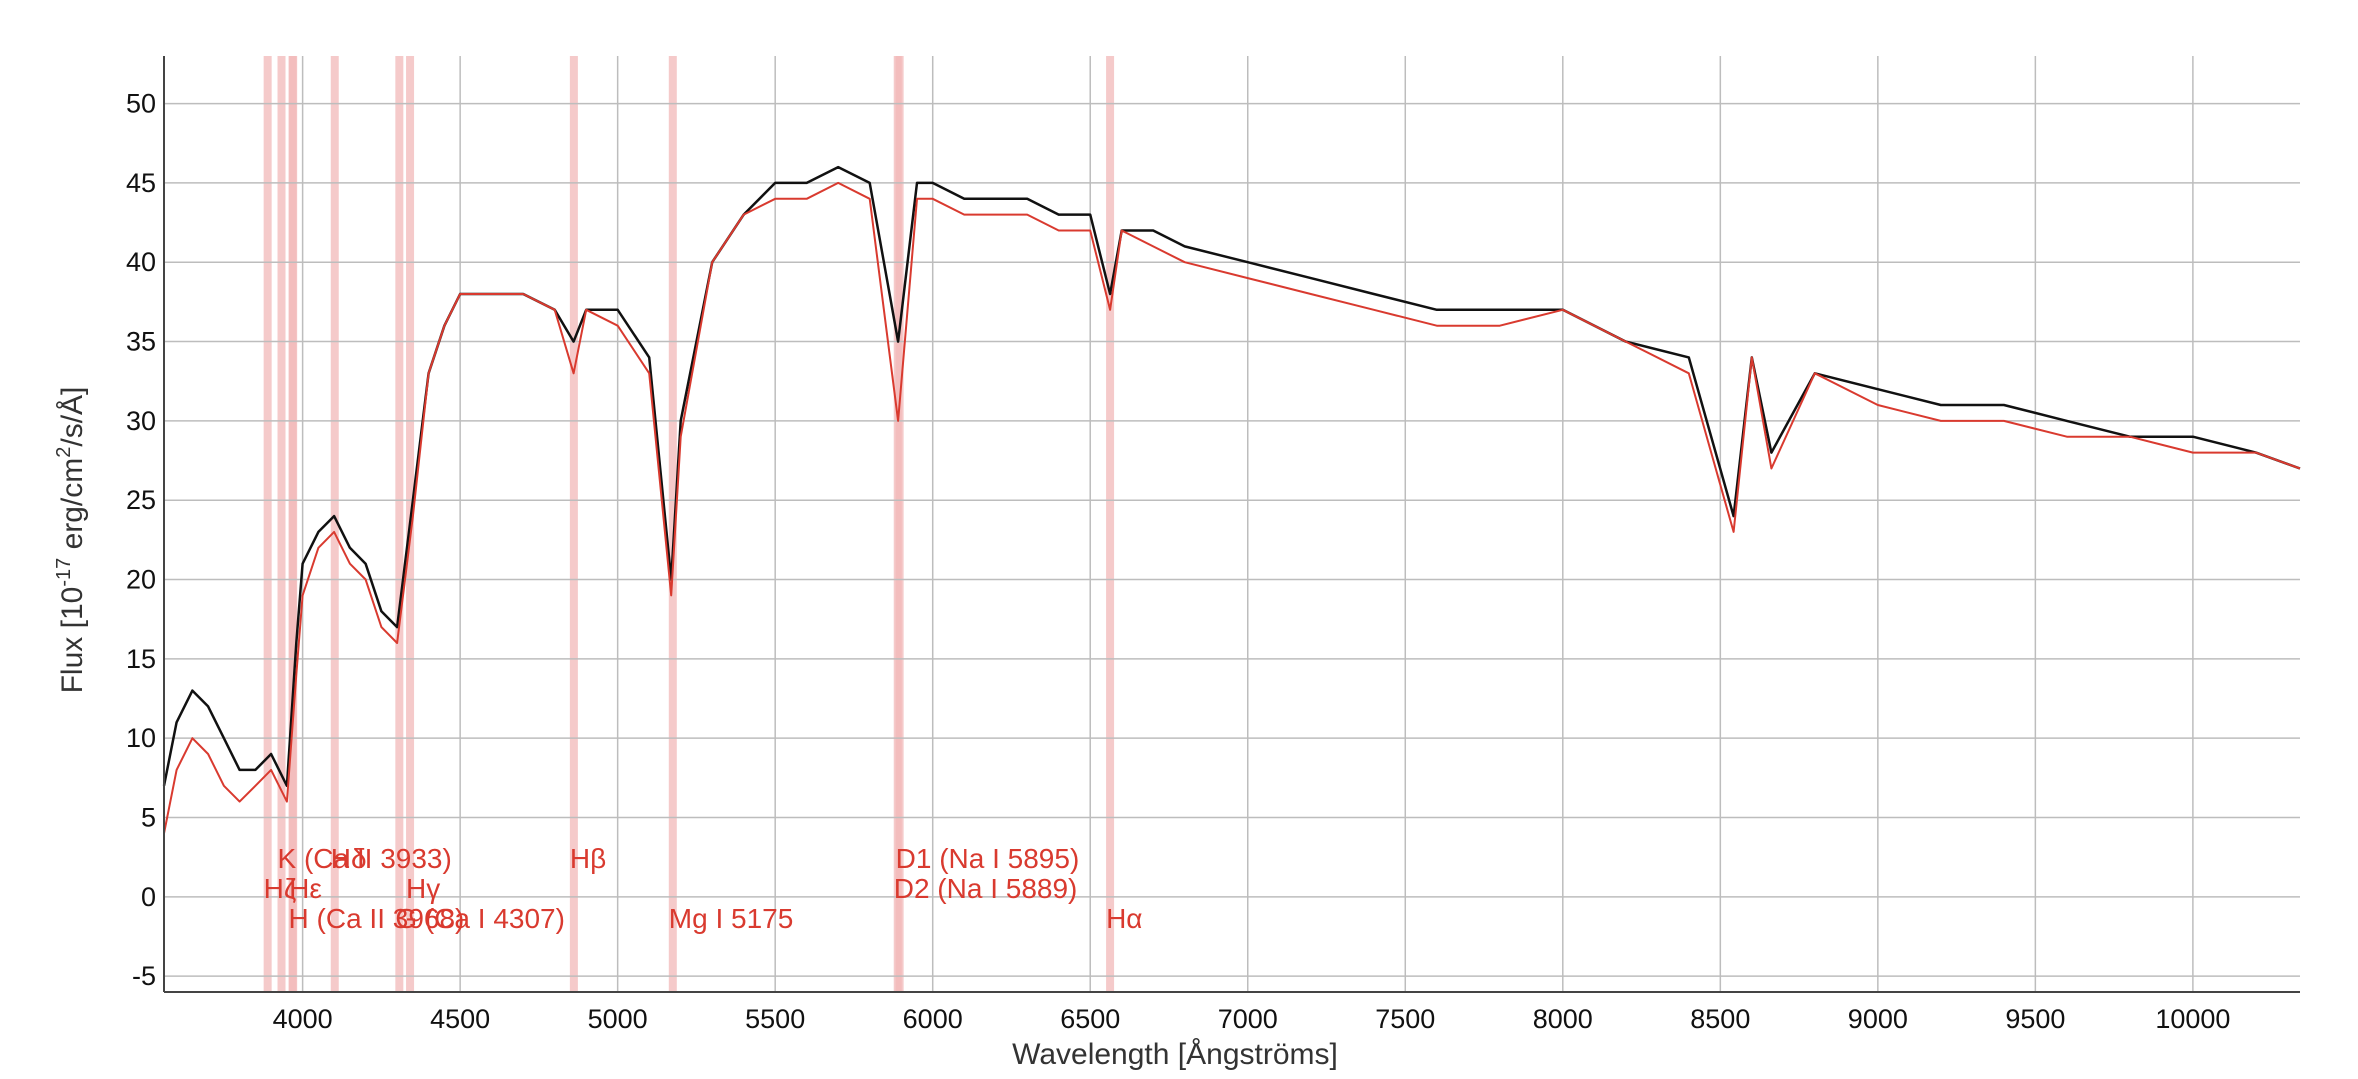 This screenshot has height=1079, width=2358. What do you see at coordinates (731, 918) in the screenshot?
I see `spectral-line-label-8: Mg I 5175` at bounding box center [731, 918].